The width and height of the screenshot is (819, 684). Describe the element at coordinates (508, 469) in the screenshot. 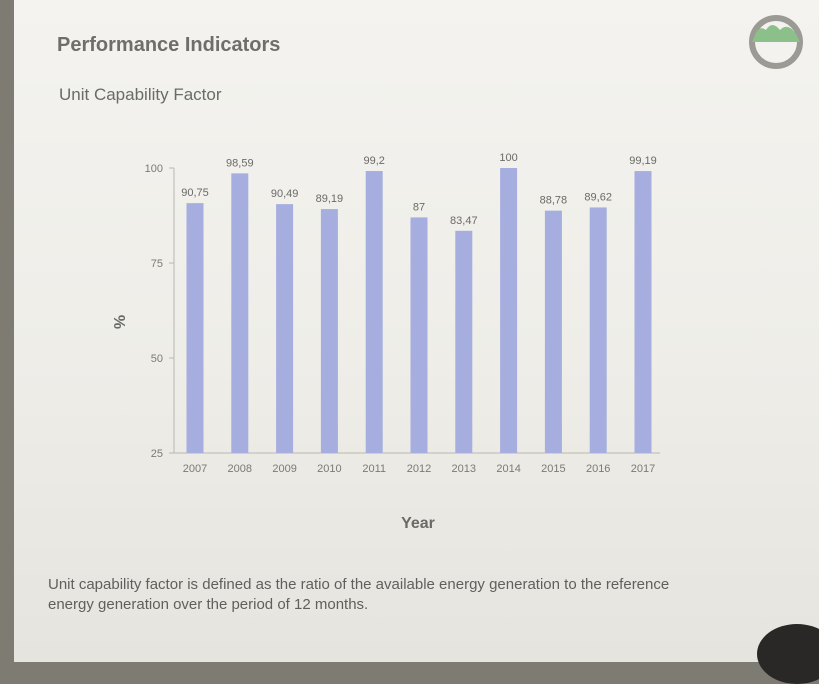

I see `x-tick-label-2014: 2014` at that location.